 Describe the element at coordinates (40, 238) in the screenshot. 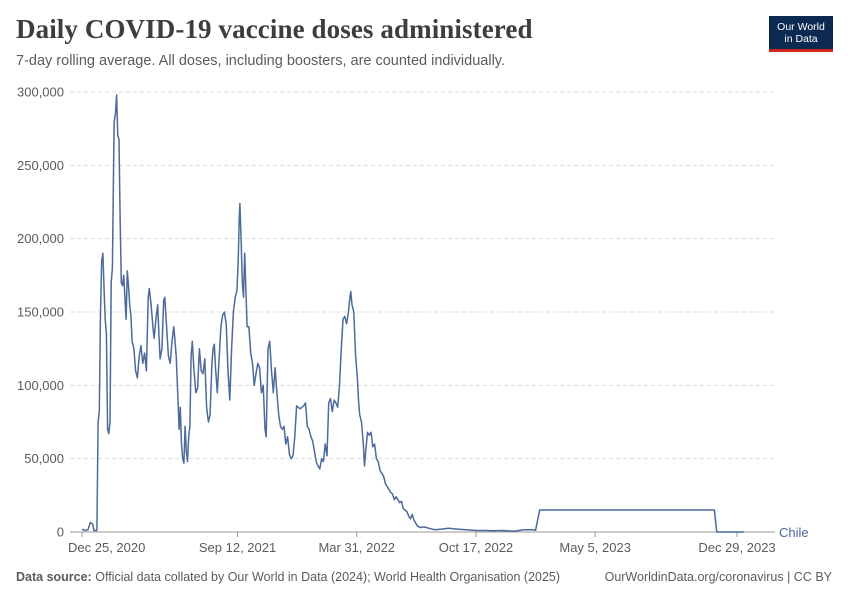

I see `y-tick-label: 200,000` at that location.